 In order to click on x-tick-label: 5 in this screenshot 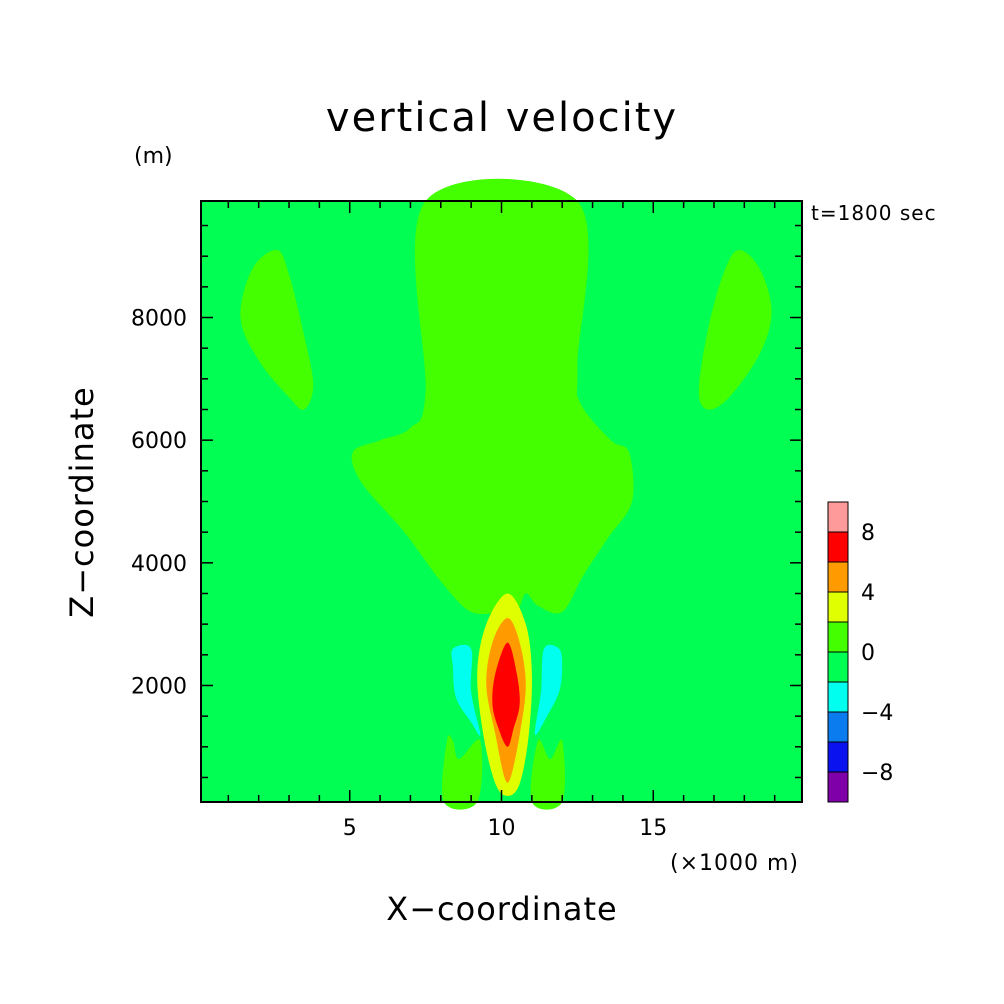, I will do `click(350, 828)`.